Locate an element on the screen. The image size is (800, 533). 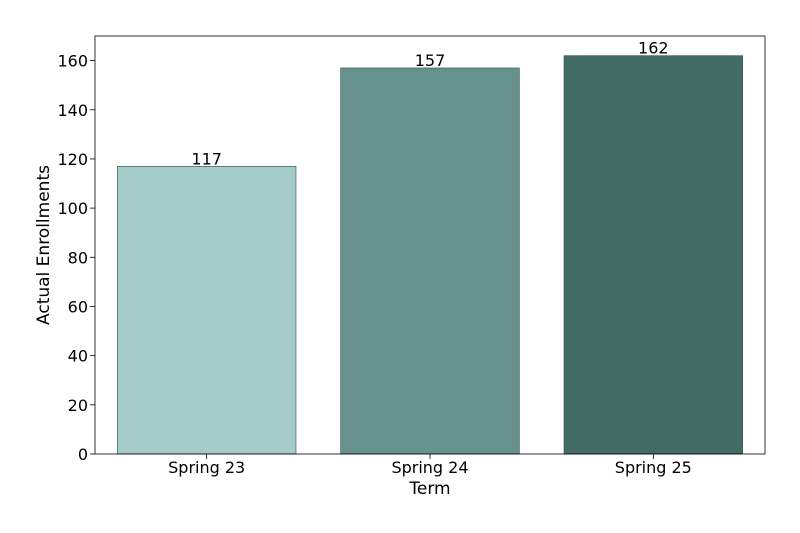
data-labels-group: 117 157 162 is located at coordinates (429, 104).